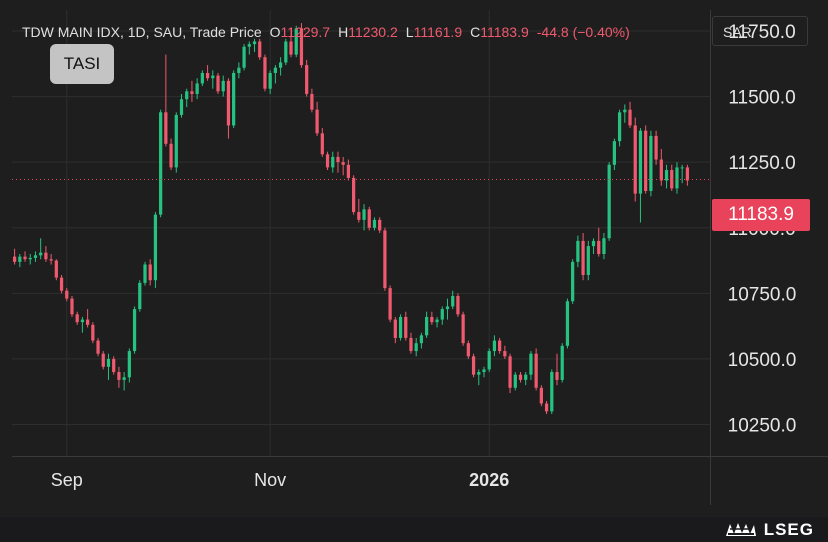 Image resolution: width=828 pixels, height=542 pixels. Describe the element at coordinates (438, 32) in the screenshot. I see `low-value: 11161.9` at that location.